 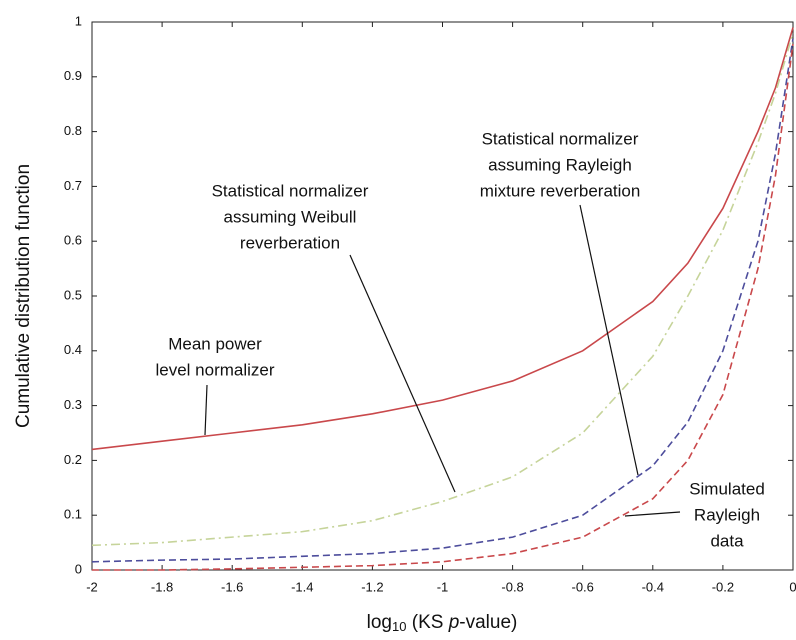 I want to click on annotation: Rayleigh, so click(x=727, y=514).